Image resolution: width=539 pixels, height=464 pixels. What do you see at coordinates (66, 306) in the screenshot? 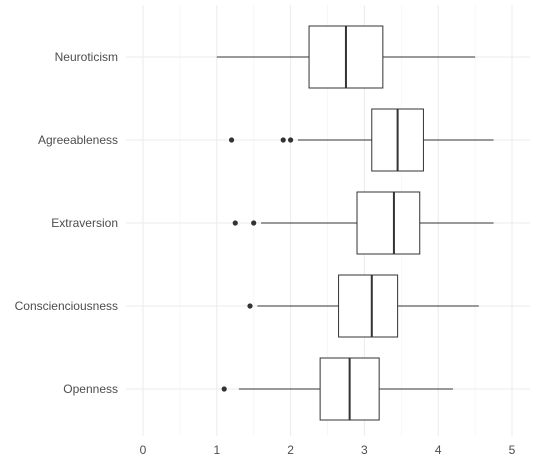
I see `category-label: Conscienciousness` at bounding box center [66, 306].